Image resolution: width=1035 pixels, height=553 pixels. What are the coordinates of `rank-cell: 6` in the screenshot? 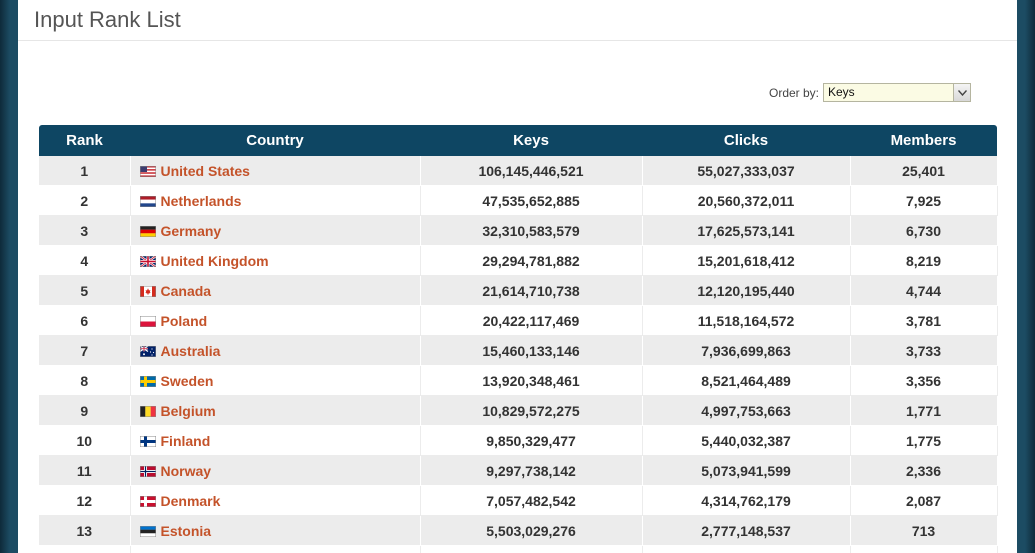 It's located at (85, 320).